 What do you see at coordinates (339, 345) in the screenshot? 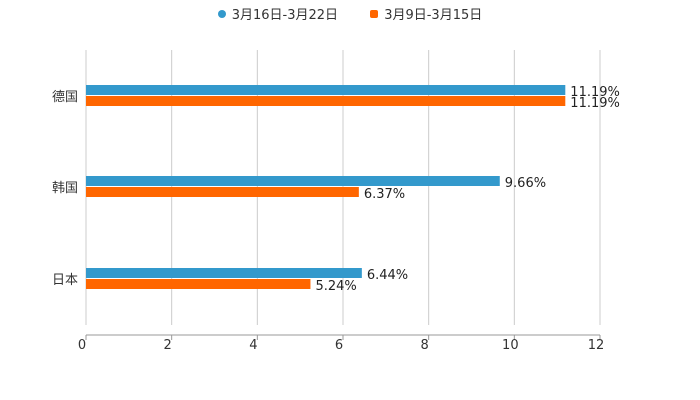
I see `x-tick-label: 6` at bounding box center [339, 345].